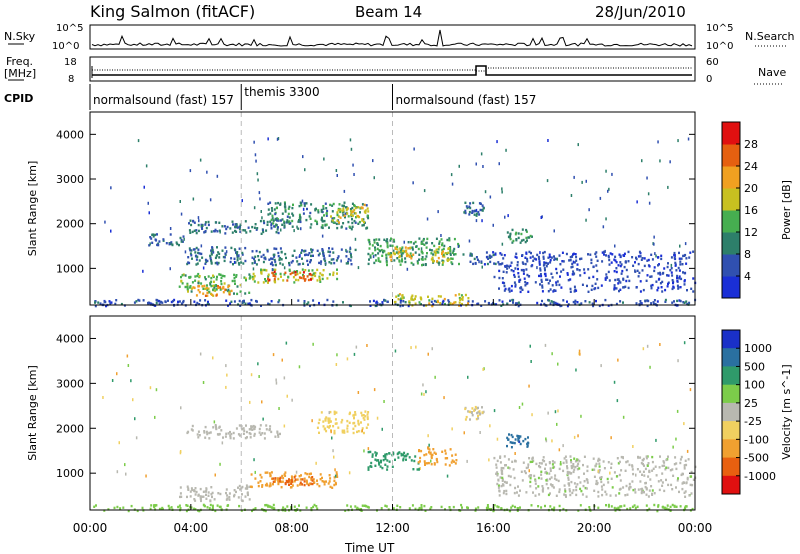  Describe the element at coordinates (416, 252) in the screenshot. I see `power-region` at that location.